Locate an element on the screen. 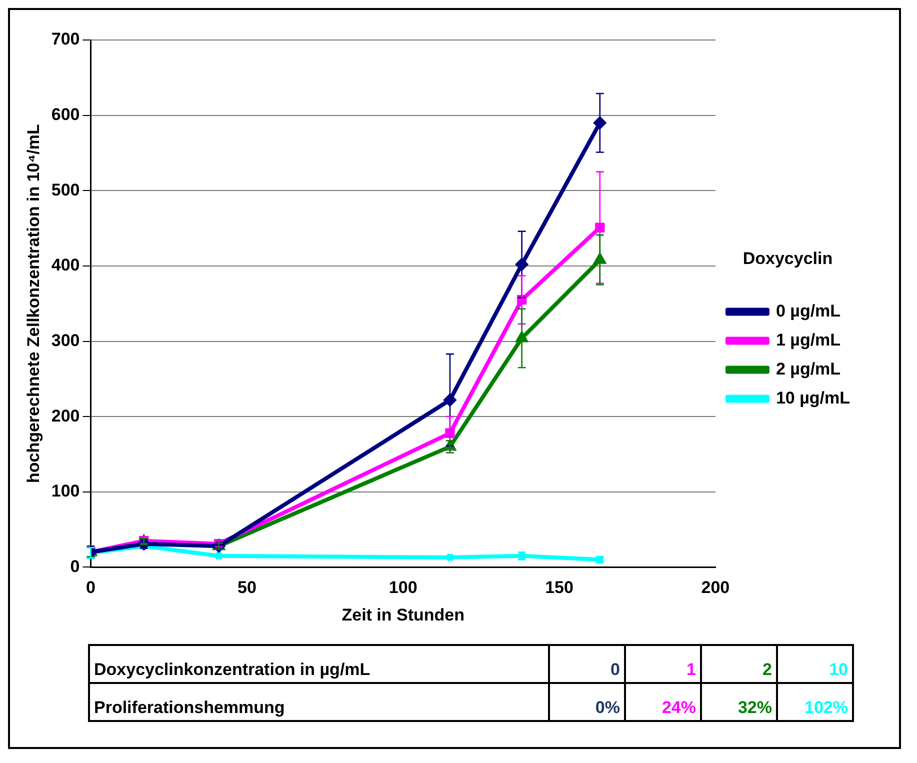 The image size is (917, 763). x-tick-label: 100 is located at coordinates (403, 588).